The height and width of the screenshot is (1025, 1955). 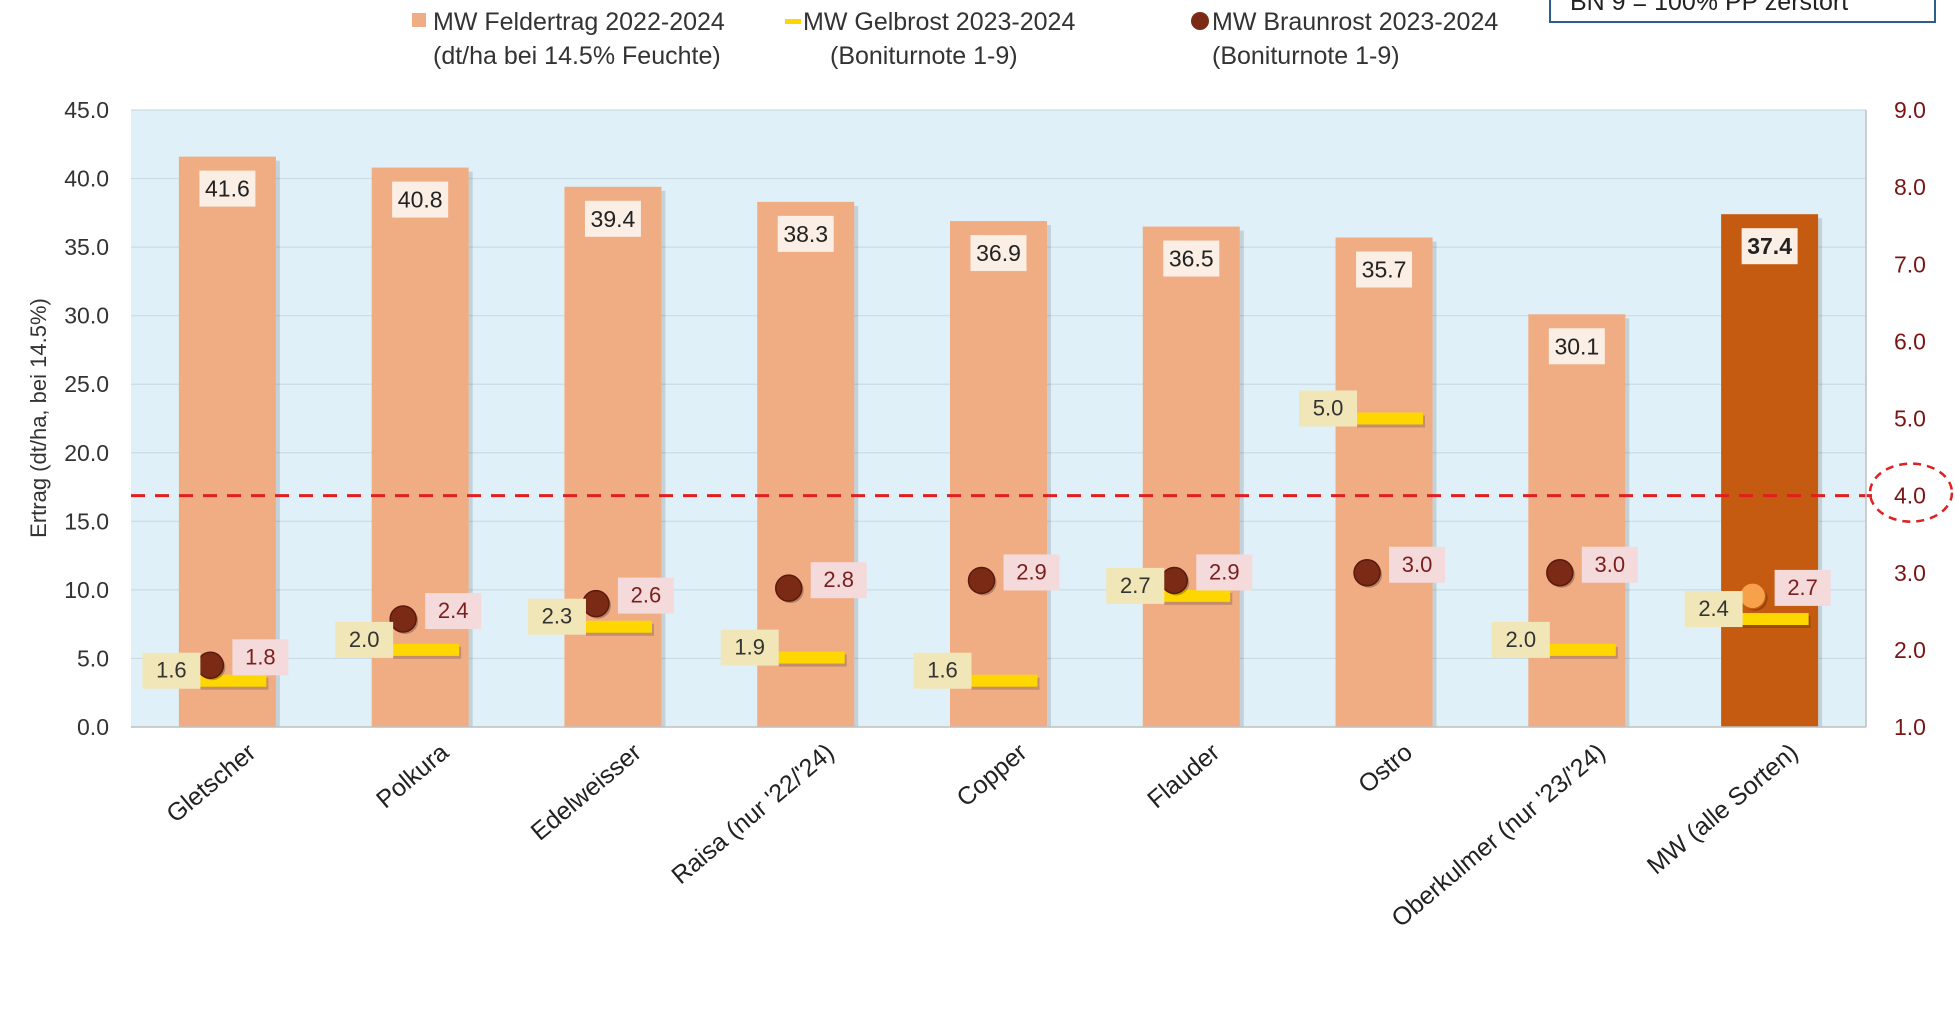 I want to click on category-label: Copper, so click(x=992, y=775).